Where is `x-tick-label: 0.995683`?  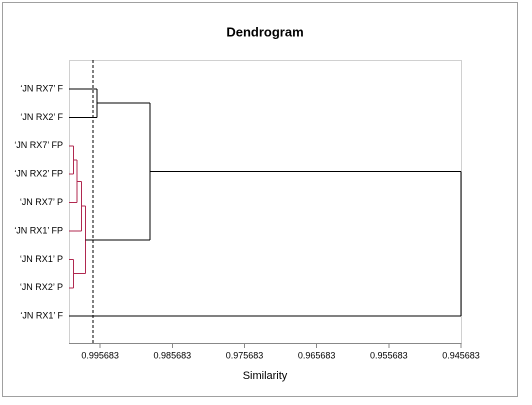 x-tick-label: 0.995683 is located at coordinates (100, 355).